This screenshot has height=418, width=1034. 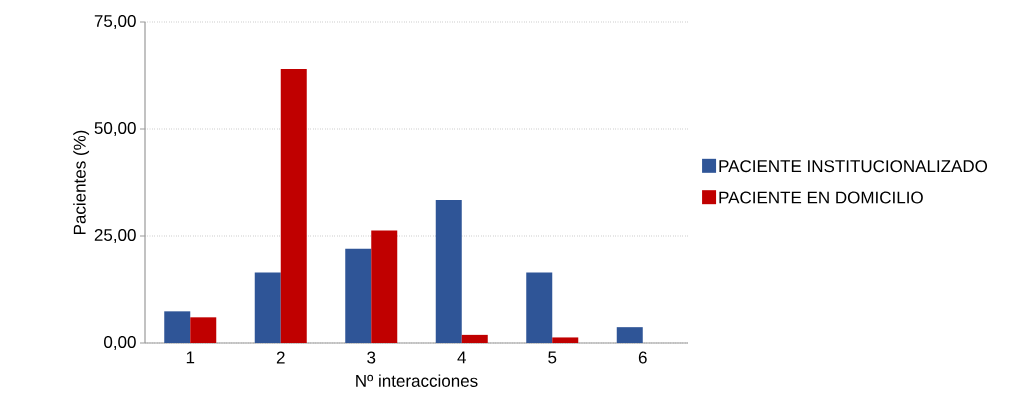 What do you see at coordinates (280, 357) in the screenshot?
I see `x-tick-label: 2` at bounding box center [280, 357].